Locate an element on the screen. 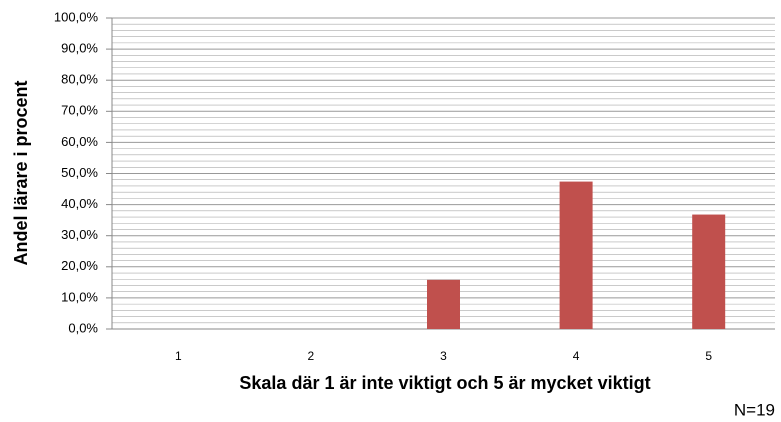 The image size is (781, 422). x-tick-label: 2 is located at coordinates (311, 356).